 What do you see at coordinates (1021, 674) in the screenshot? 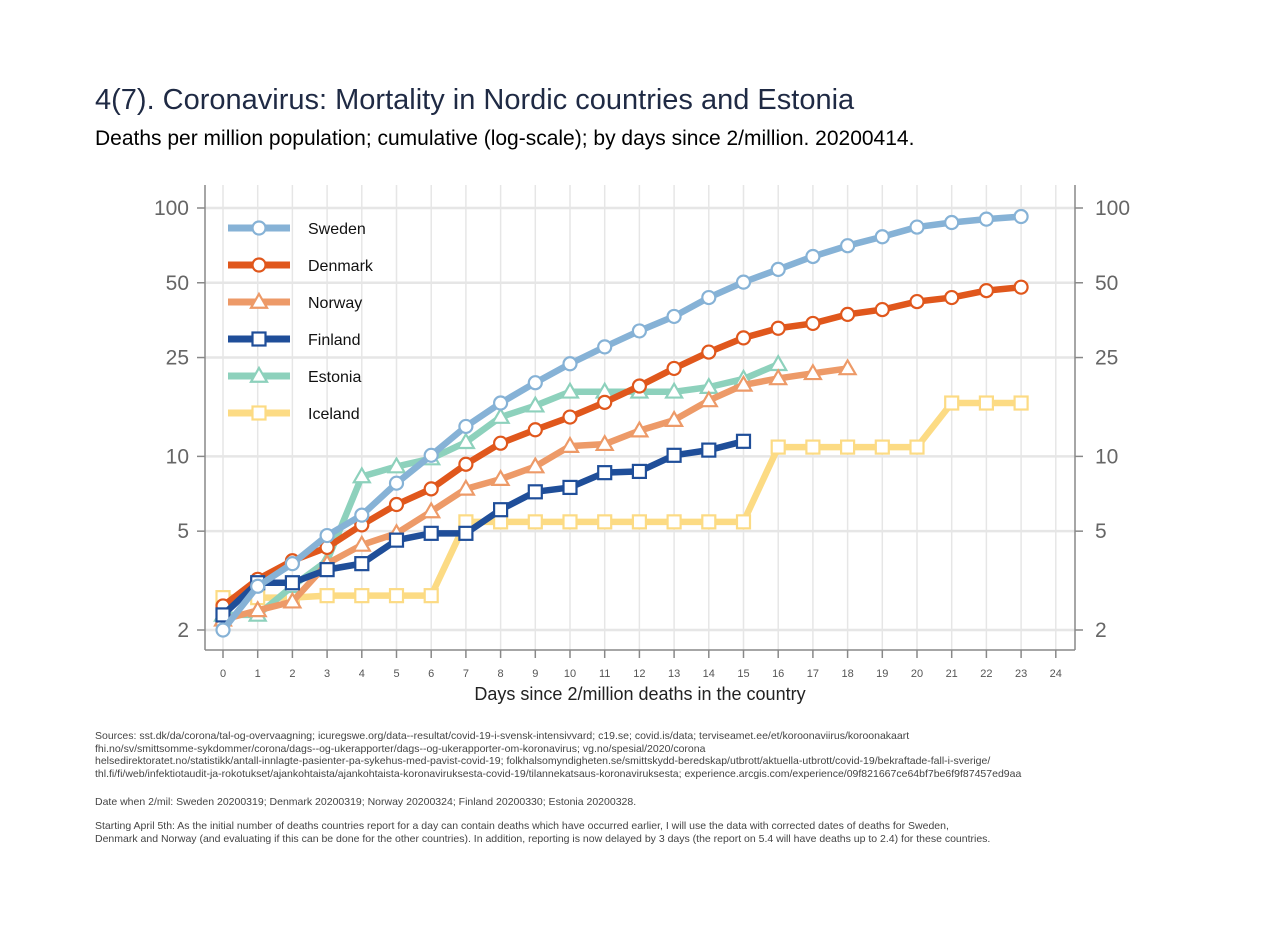
I see `x-tick-label: 23` at bounding box center [1021, 674].